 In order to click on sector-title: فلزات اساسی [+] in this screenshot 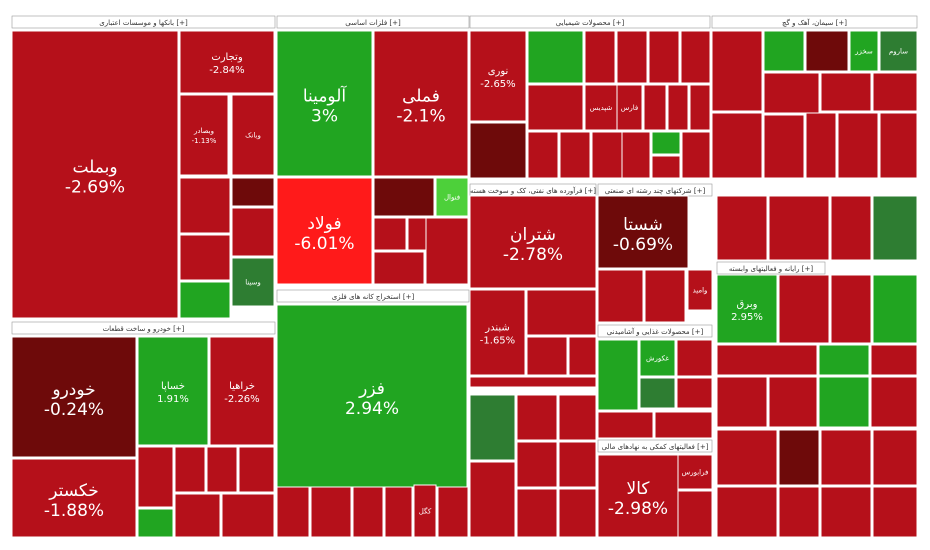, I will do `click(373, 23)`.